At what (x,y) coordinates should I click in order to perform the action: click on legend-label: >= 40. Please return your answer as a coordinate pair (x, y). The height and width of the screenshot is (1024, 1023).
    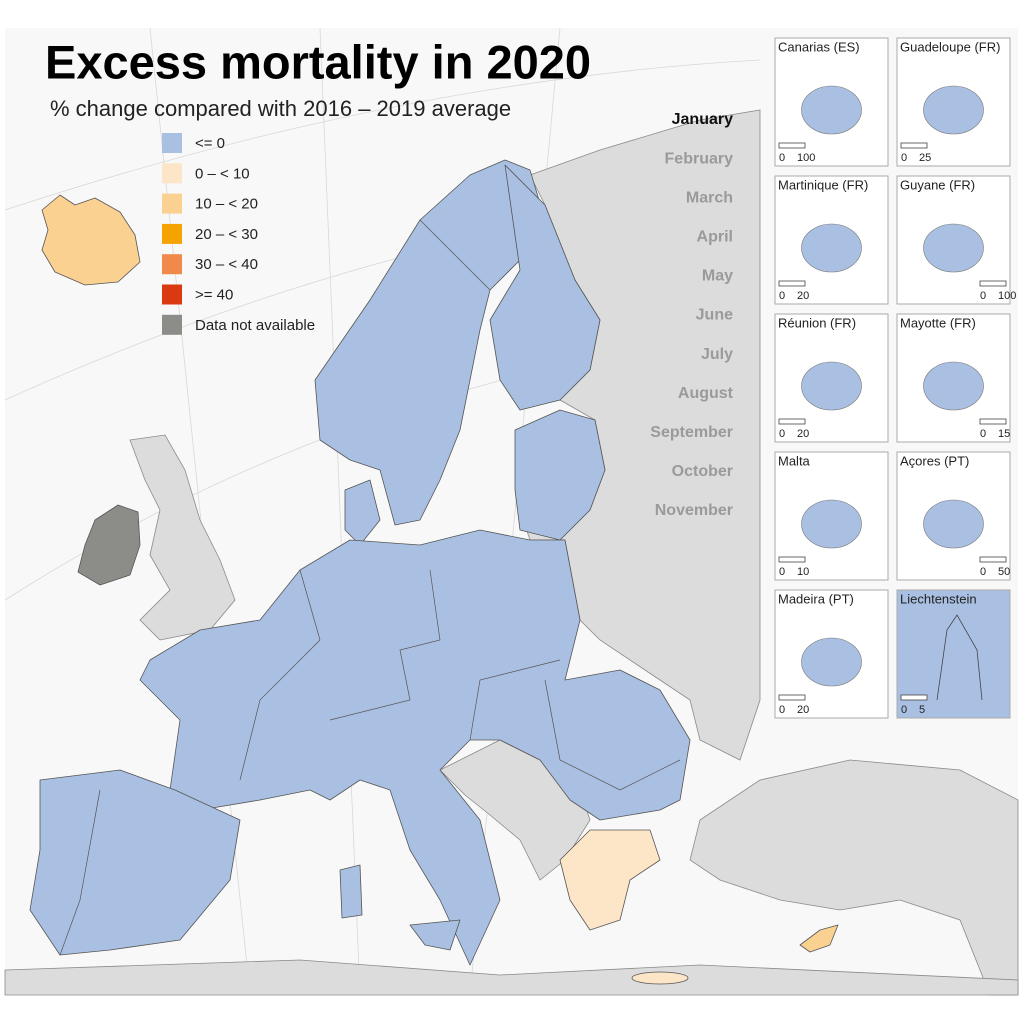
    Looking at the image, I should click on (214, 294).